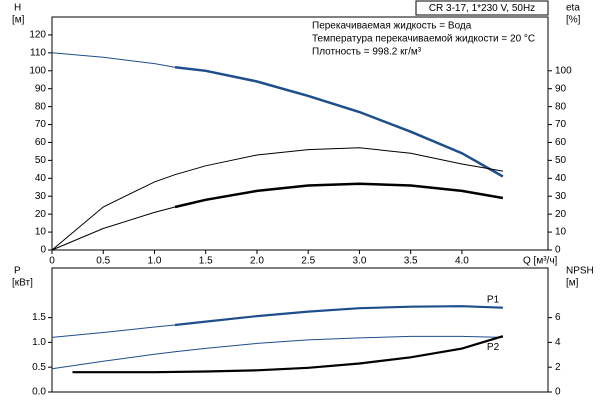  I want to click on x-axis-label: Q [м³/ч], so click(540, 261).